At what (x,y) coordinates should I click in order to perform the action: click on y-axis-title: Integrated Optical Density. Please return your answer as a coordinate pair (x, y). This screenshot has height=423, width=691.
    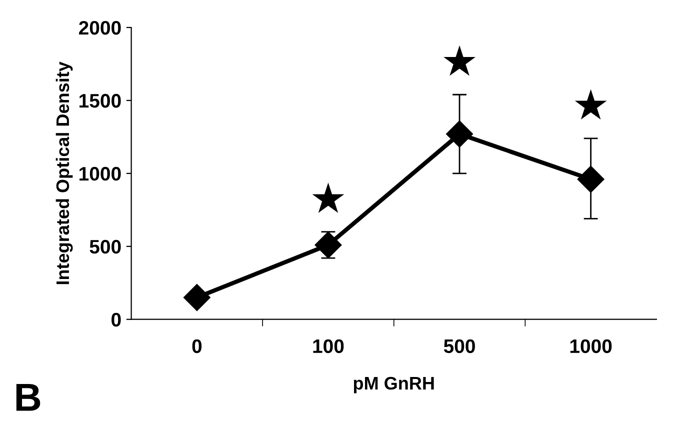
    Looking at the image, I should click on (64, 173).